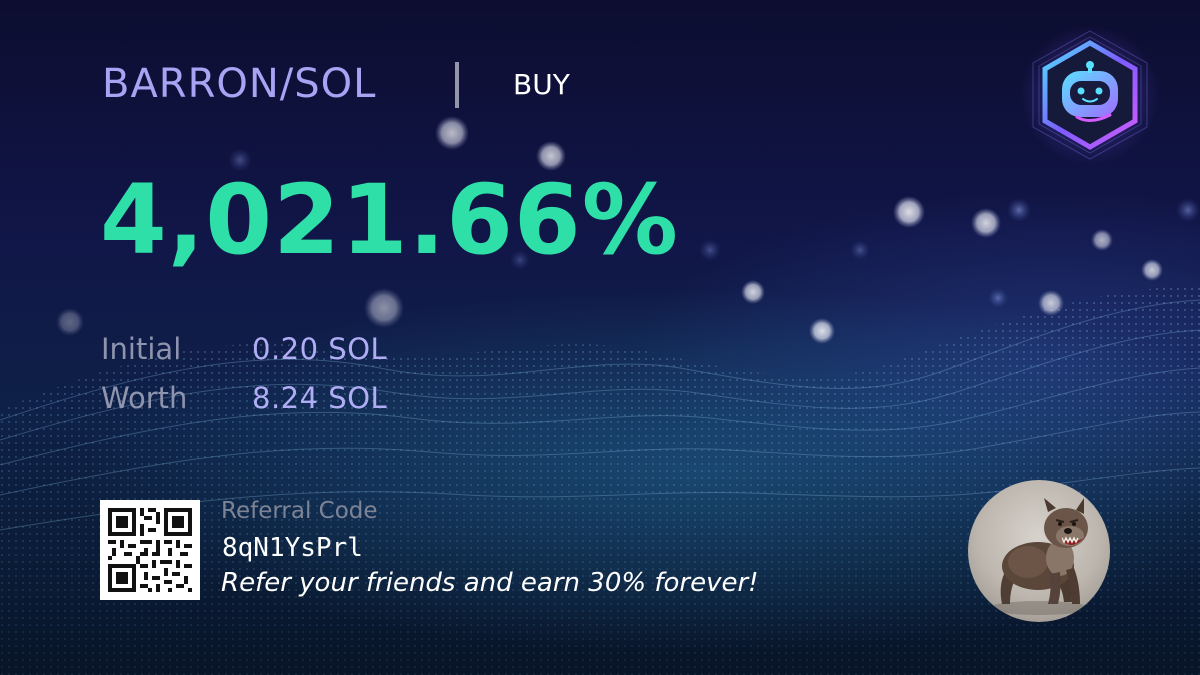 The height and width of the screenshot is (675, 1200). Describe the element at coordinates (299, 511) in the screenshot. I see `referral-code-label: Referral Code` at that location.